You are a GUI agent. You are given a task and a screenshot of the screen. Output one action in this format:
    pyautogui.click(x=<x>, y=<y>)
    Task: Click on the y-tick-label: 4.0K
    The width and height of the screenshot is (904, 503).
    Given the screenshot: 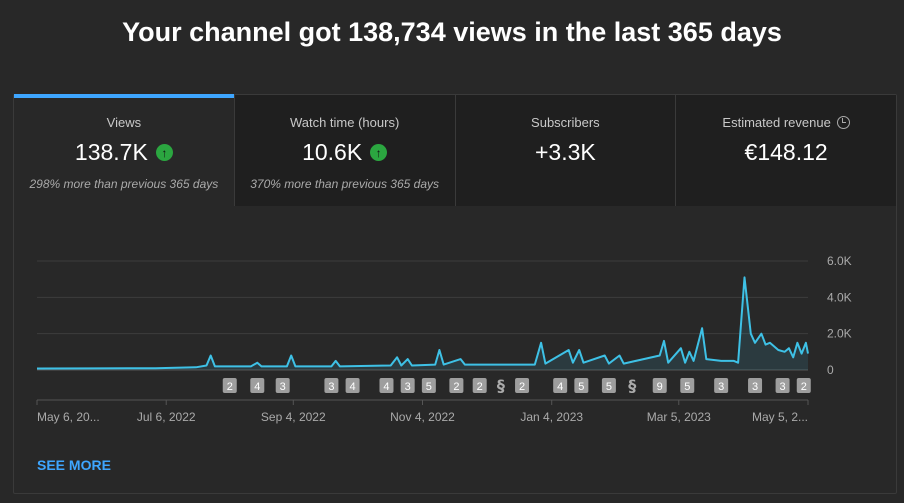 What is the action you would take?
    pyautogui.click(x=839, y=297)
    